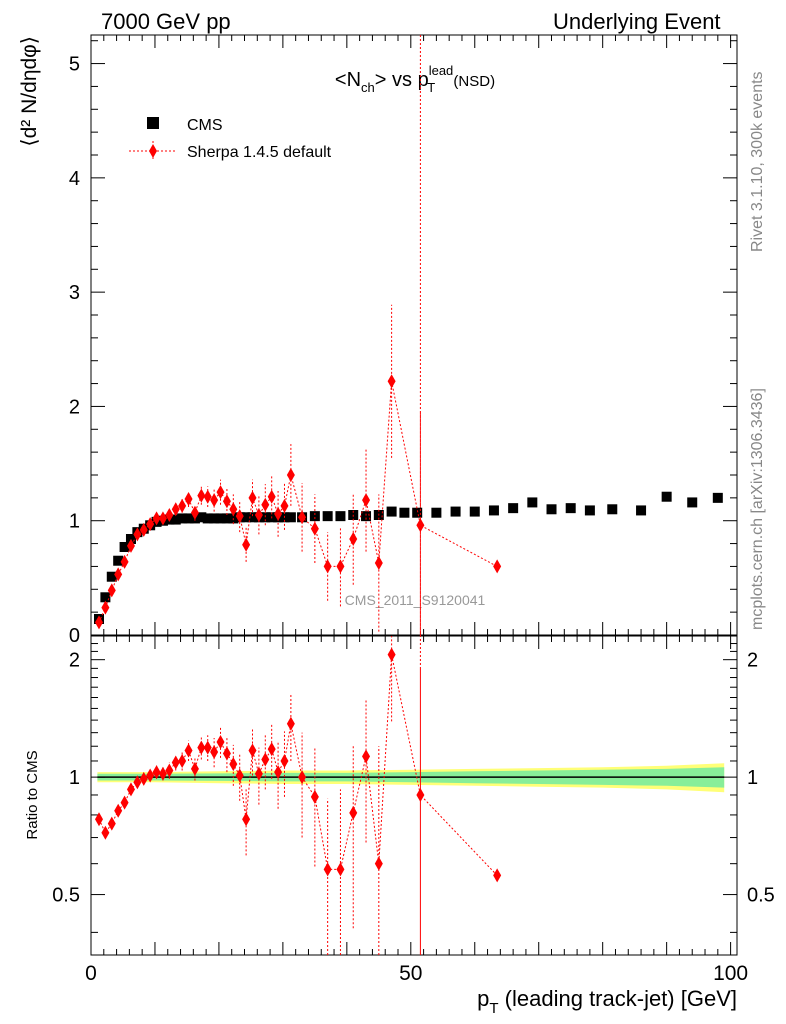  Describe the element at coordinates (637, 21) in the screenshot. I see `header-right: Underlying Event` at that location.